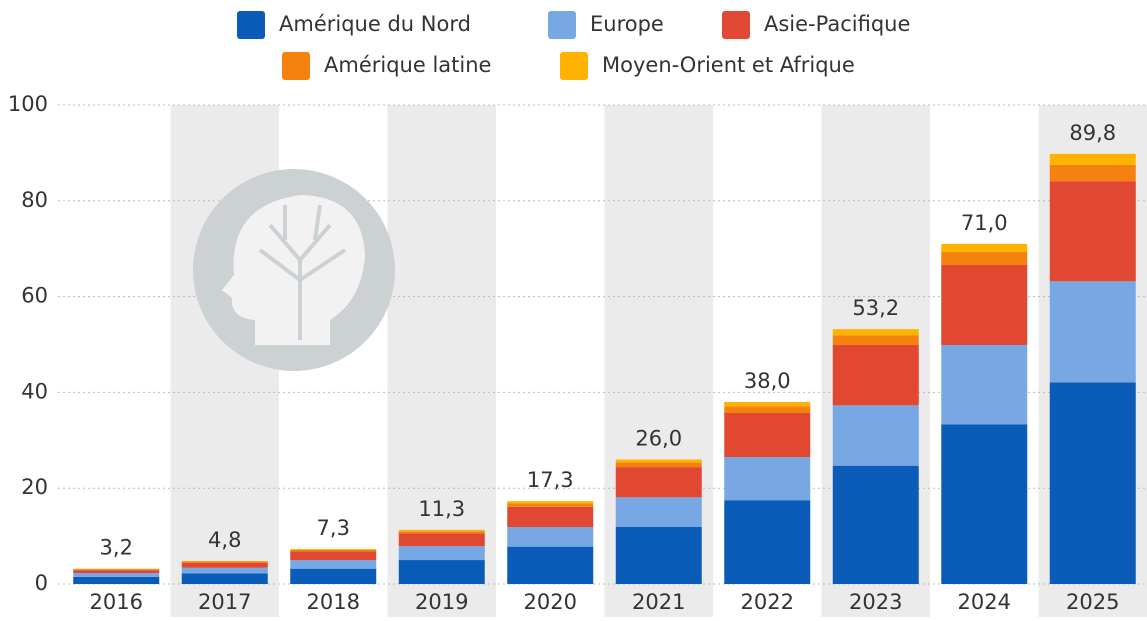  I want to click on x-tick-label: 2021, so click(658, 602).